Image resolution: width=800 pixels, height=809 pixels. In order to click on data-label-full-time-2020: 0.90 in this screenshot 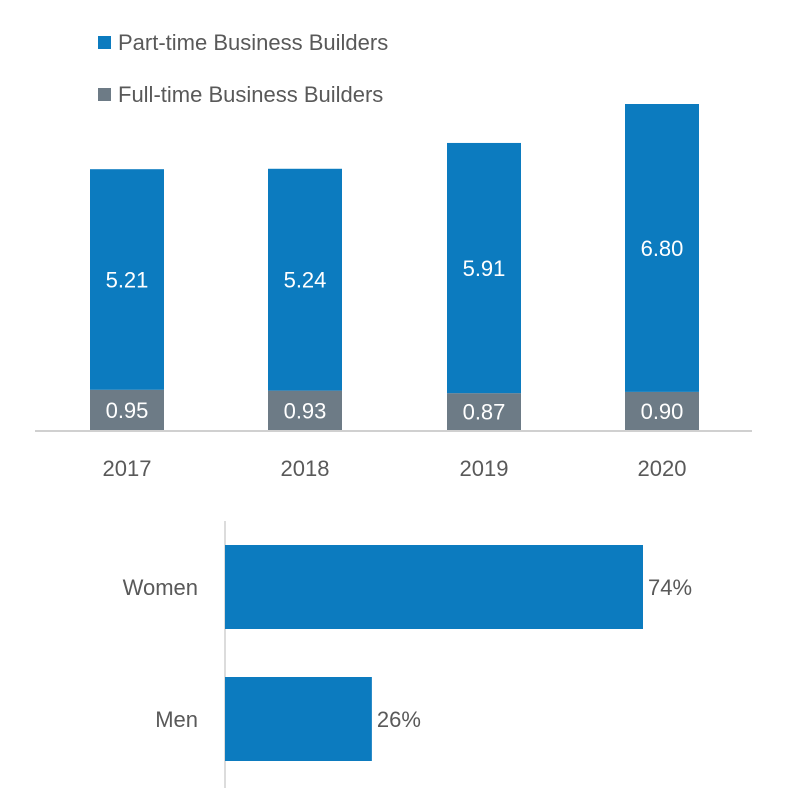, I will do `click(662, 411)`.